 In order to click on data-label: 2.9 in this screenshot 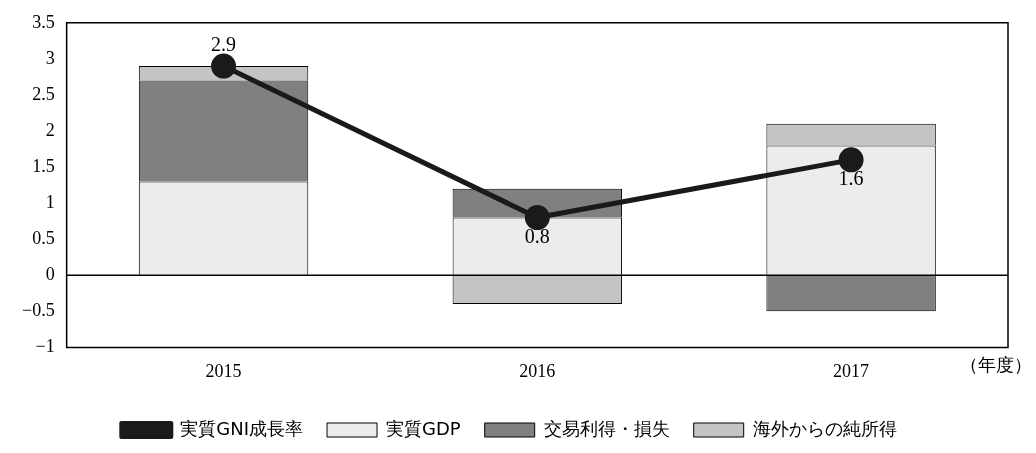, I will do `click(224, 44)`.